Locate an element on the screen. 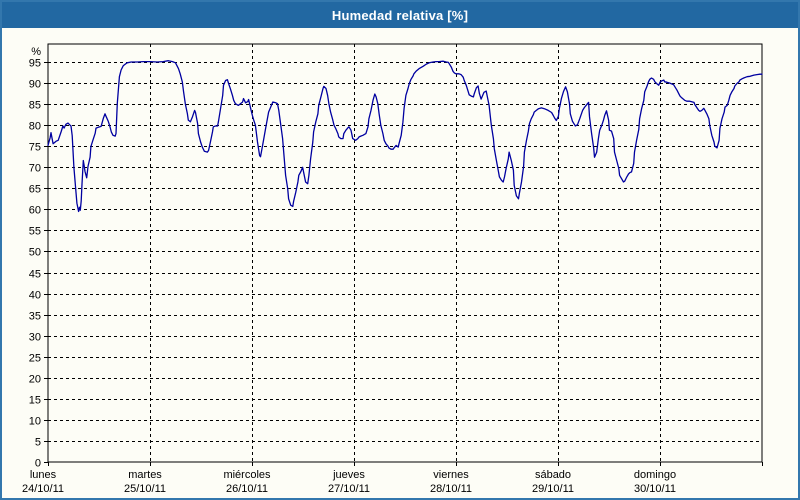 The width and height of the screenshot is (800, 500). y-tick-label: 80 is located at coordinates (35, 127).